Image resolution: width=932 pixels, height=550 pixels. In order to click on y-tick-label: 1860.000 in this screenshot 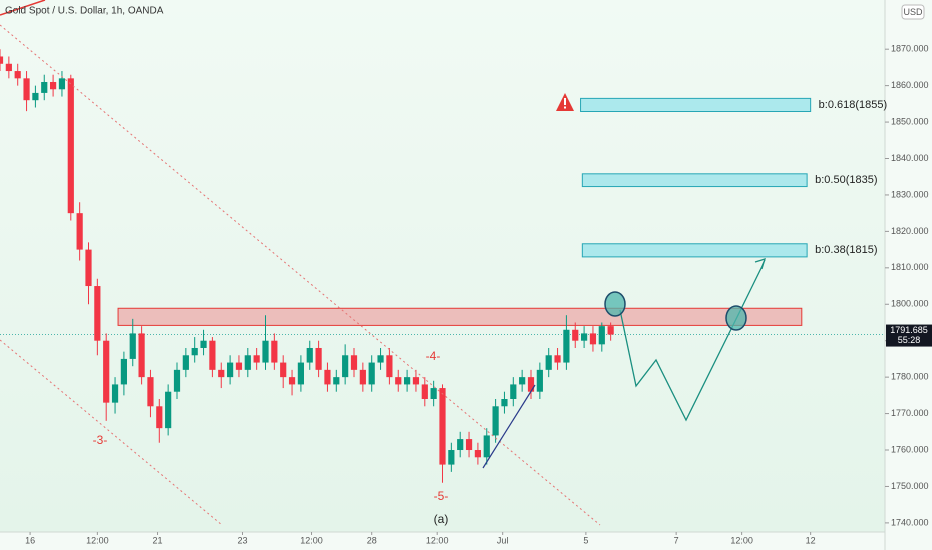, I will do `click(910, 85)`.